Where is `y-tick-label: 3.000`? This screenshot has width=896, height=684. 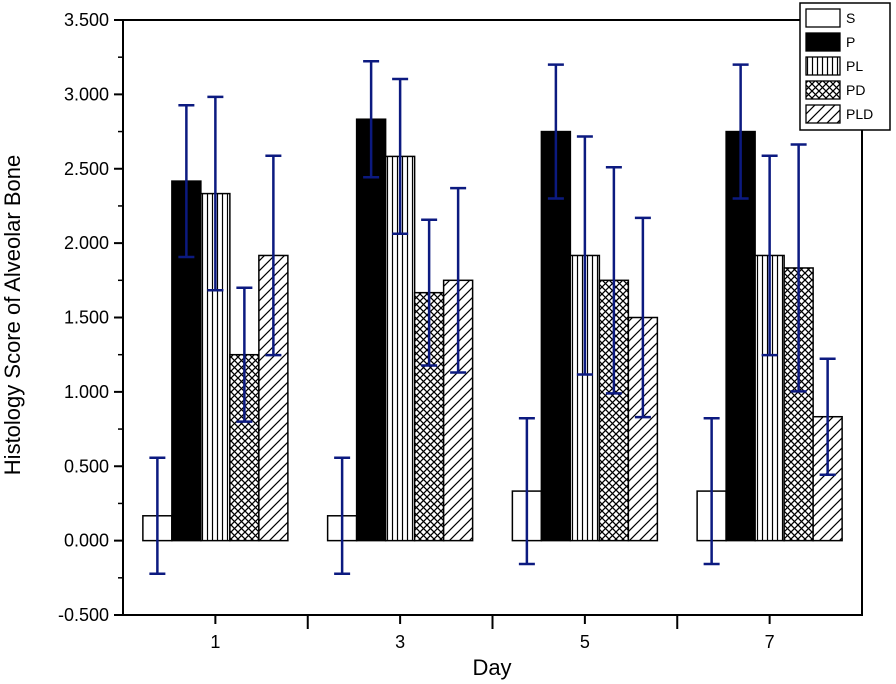
y-tick-label: 3.000 is located at coordinates (86, 94).